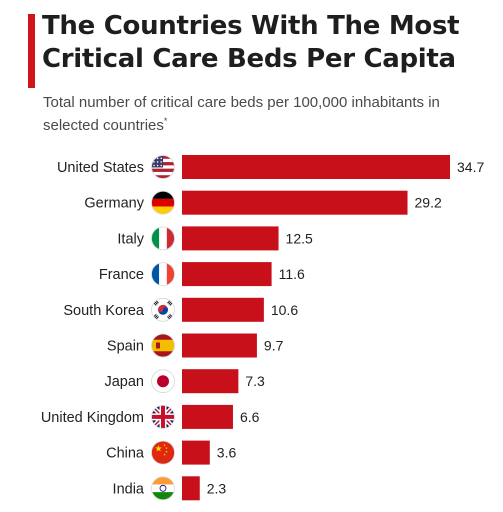  Describe the element at coordinates (163, 202) in the screenshot. I see `germany-flag-icon` at that location.